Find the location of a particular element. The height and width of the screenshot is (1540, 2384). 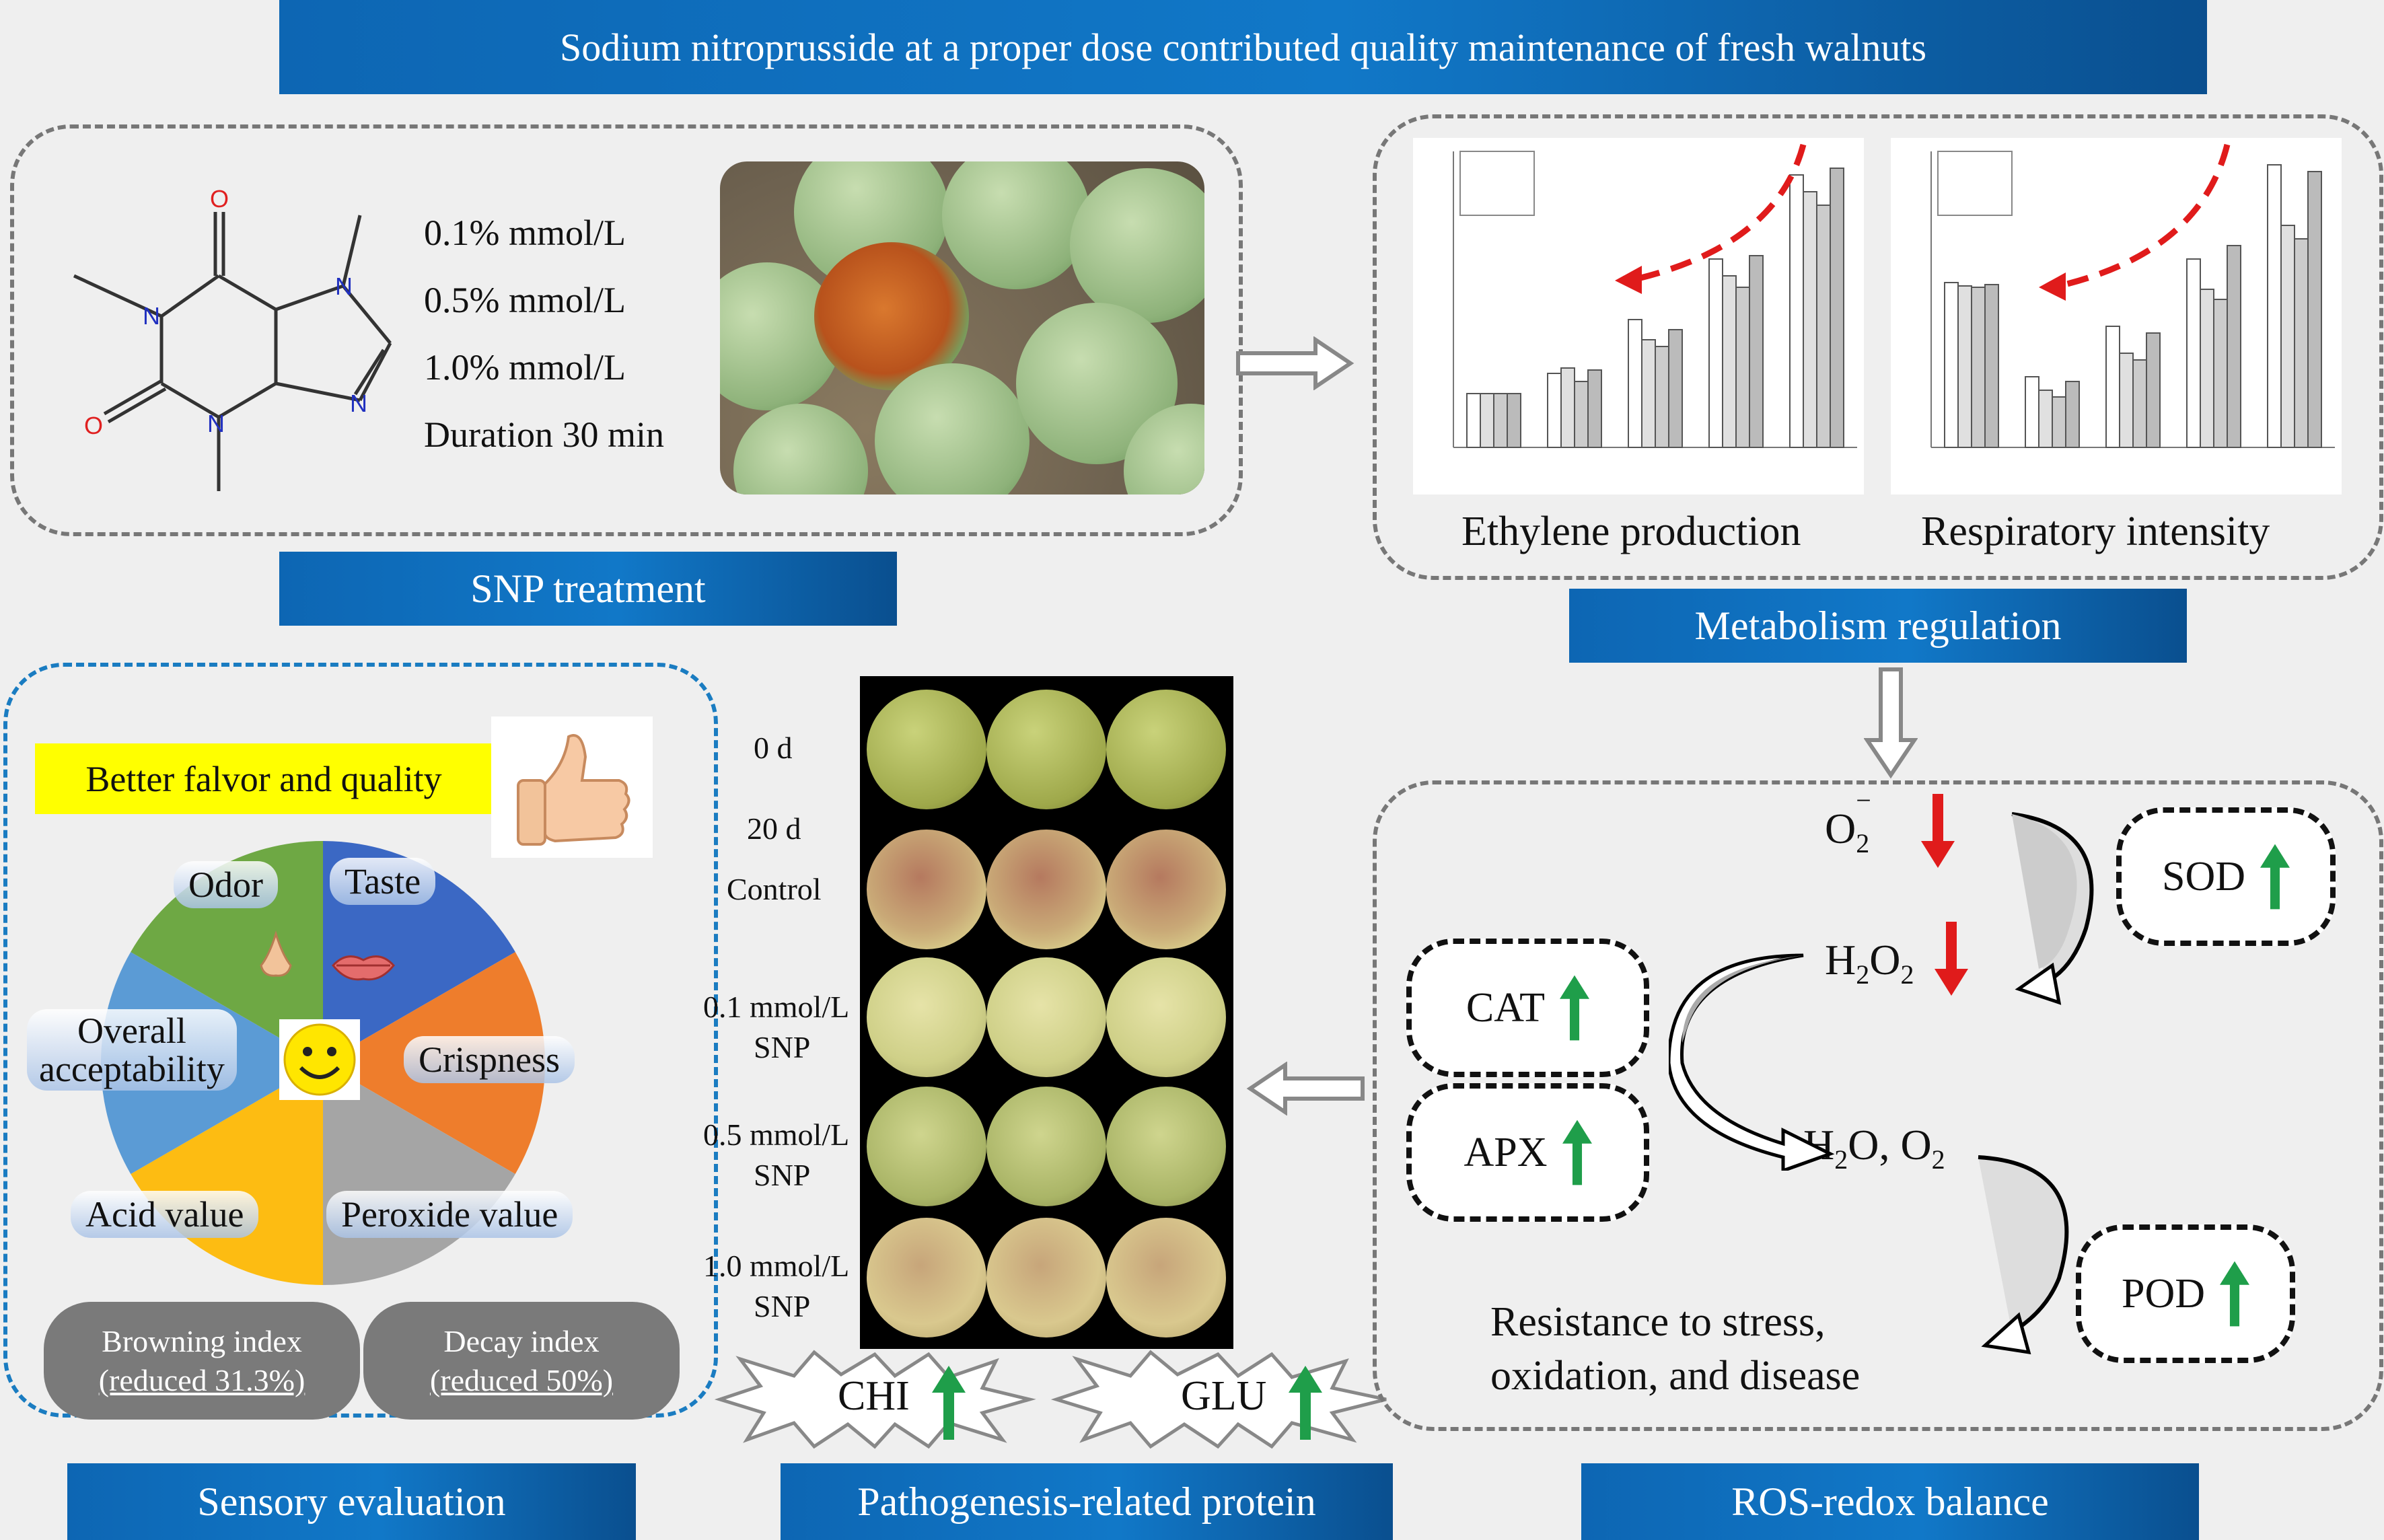

row-10-snp: SNP is located at coordinates (782, 1306).